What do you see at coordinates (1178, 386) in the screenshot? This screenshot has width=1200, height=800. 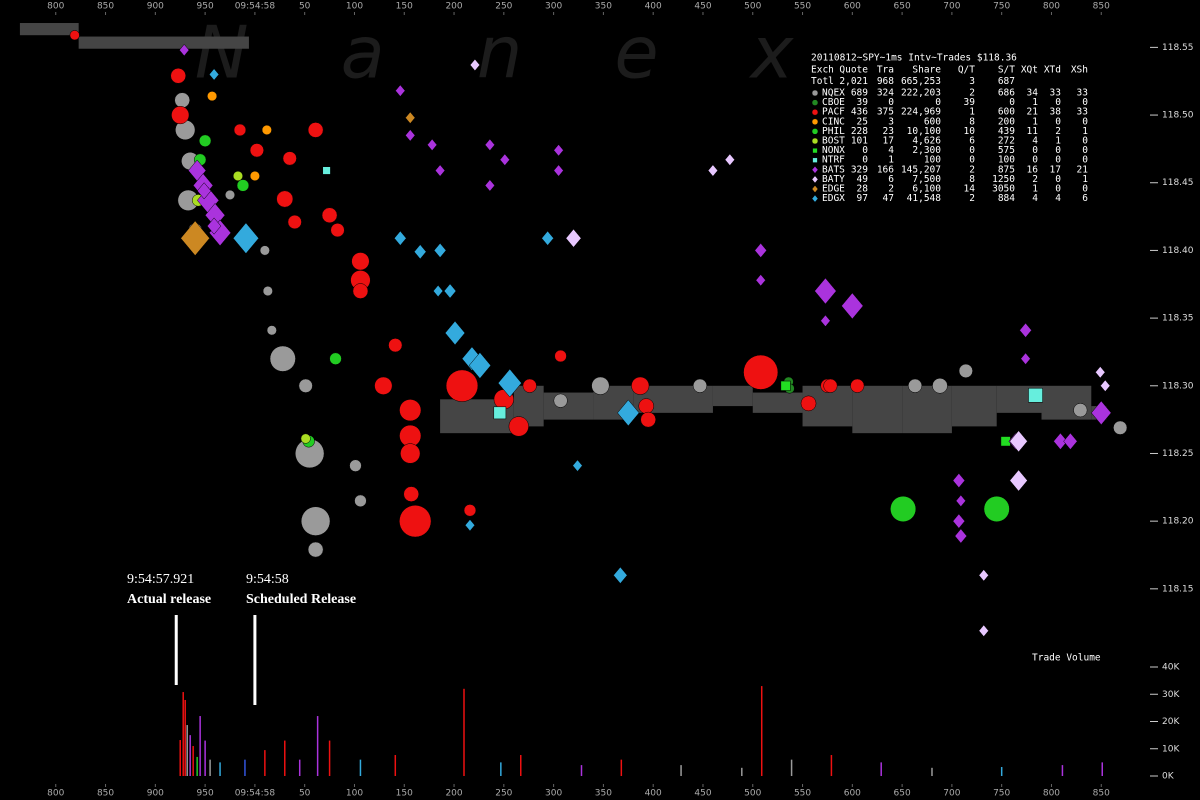 I see `y-tick-label: 118.30` at bounding box center [1178, 386].